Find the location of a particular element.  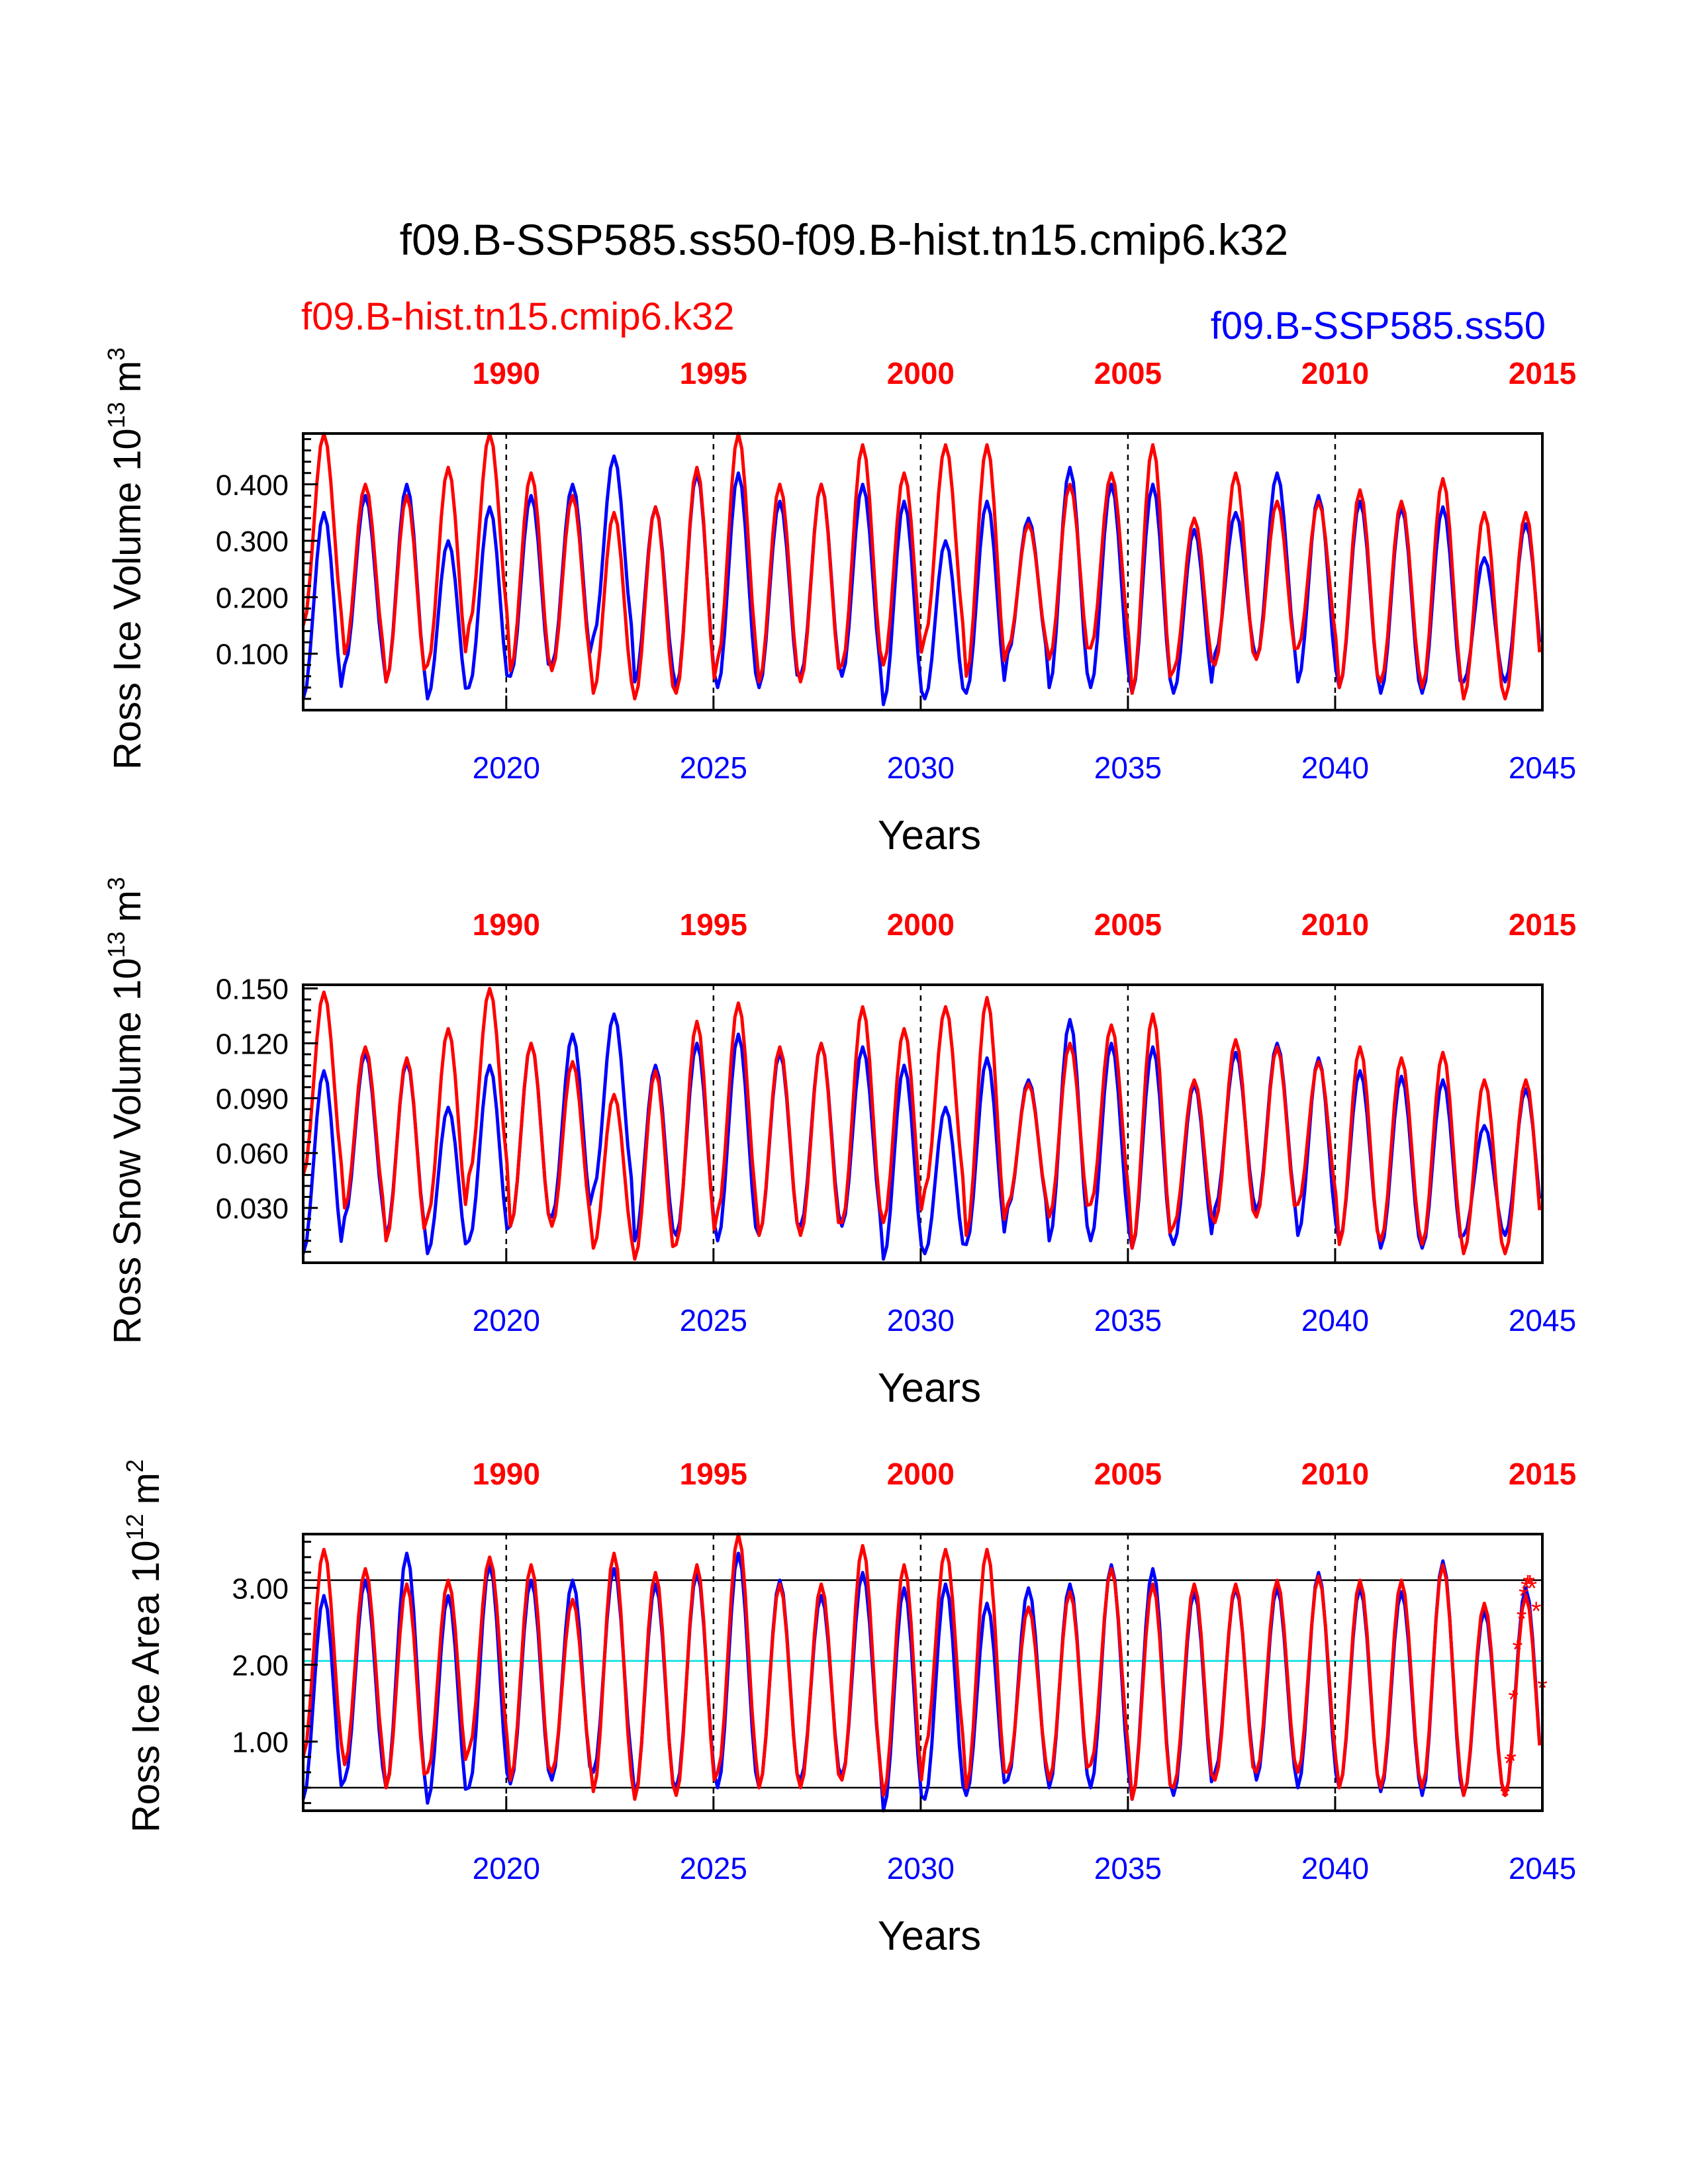

y-axis-label-unit-exponent: 2 is located at coordinates (134, 1466).